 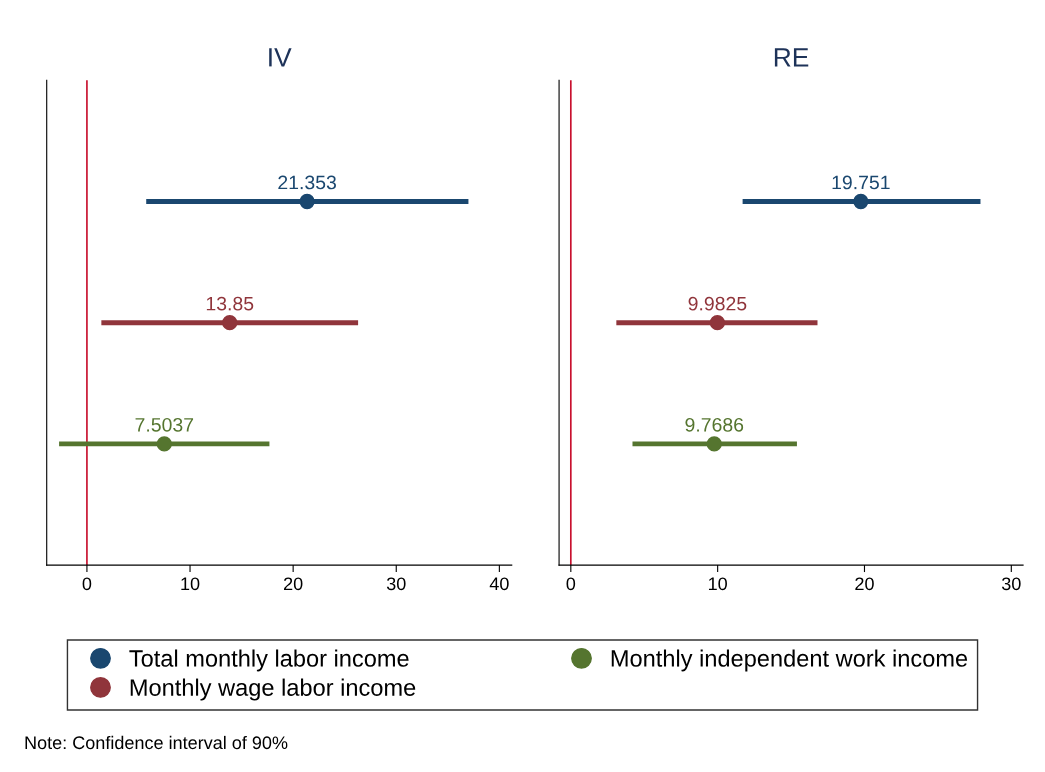 What do you see at coordinates (273, 689) in the screenshot?
I see `legend-label: Monthly wage labor income` at bounding box center [273, 689].